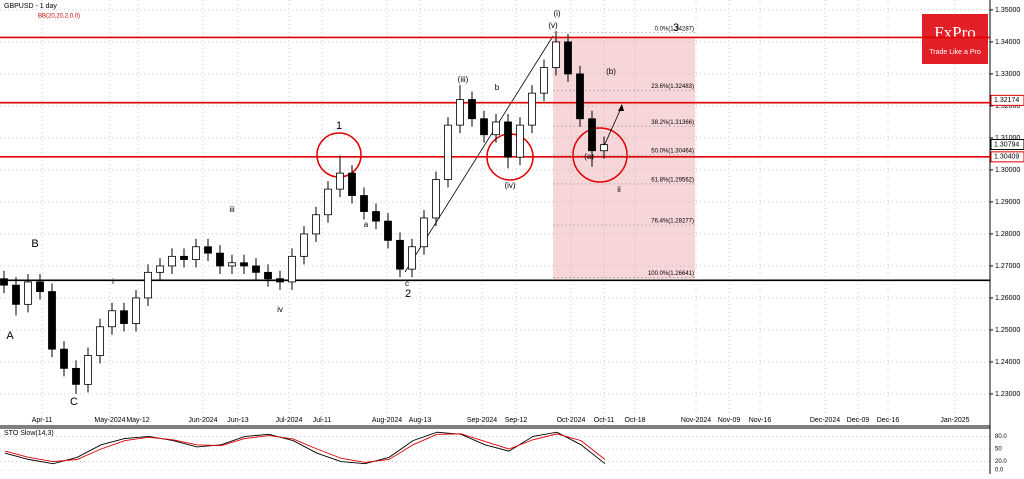 The image size is (1024, 479). Describe the element at coordinates (232, 209) in the screenshot. I see `wave-label: iii` at that location.